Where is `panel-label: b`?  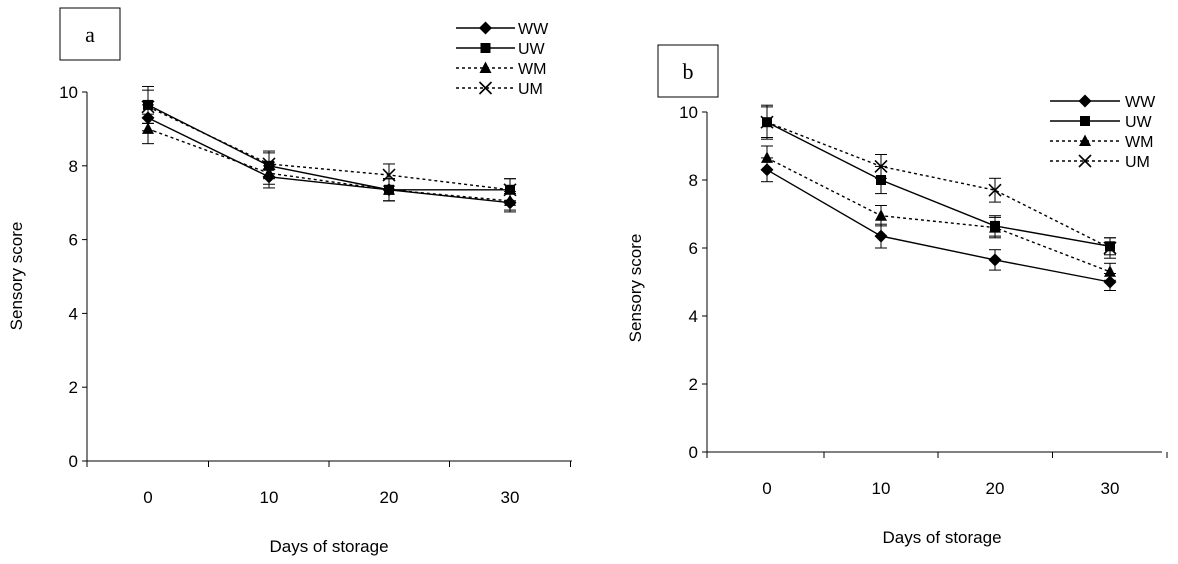
panel-label: b is located at coordinates (688, 71).